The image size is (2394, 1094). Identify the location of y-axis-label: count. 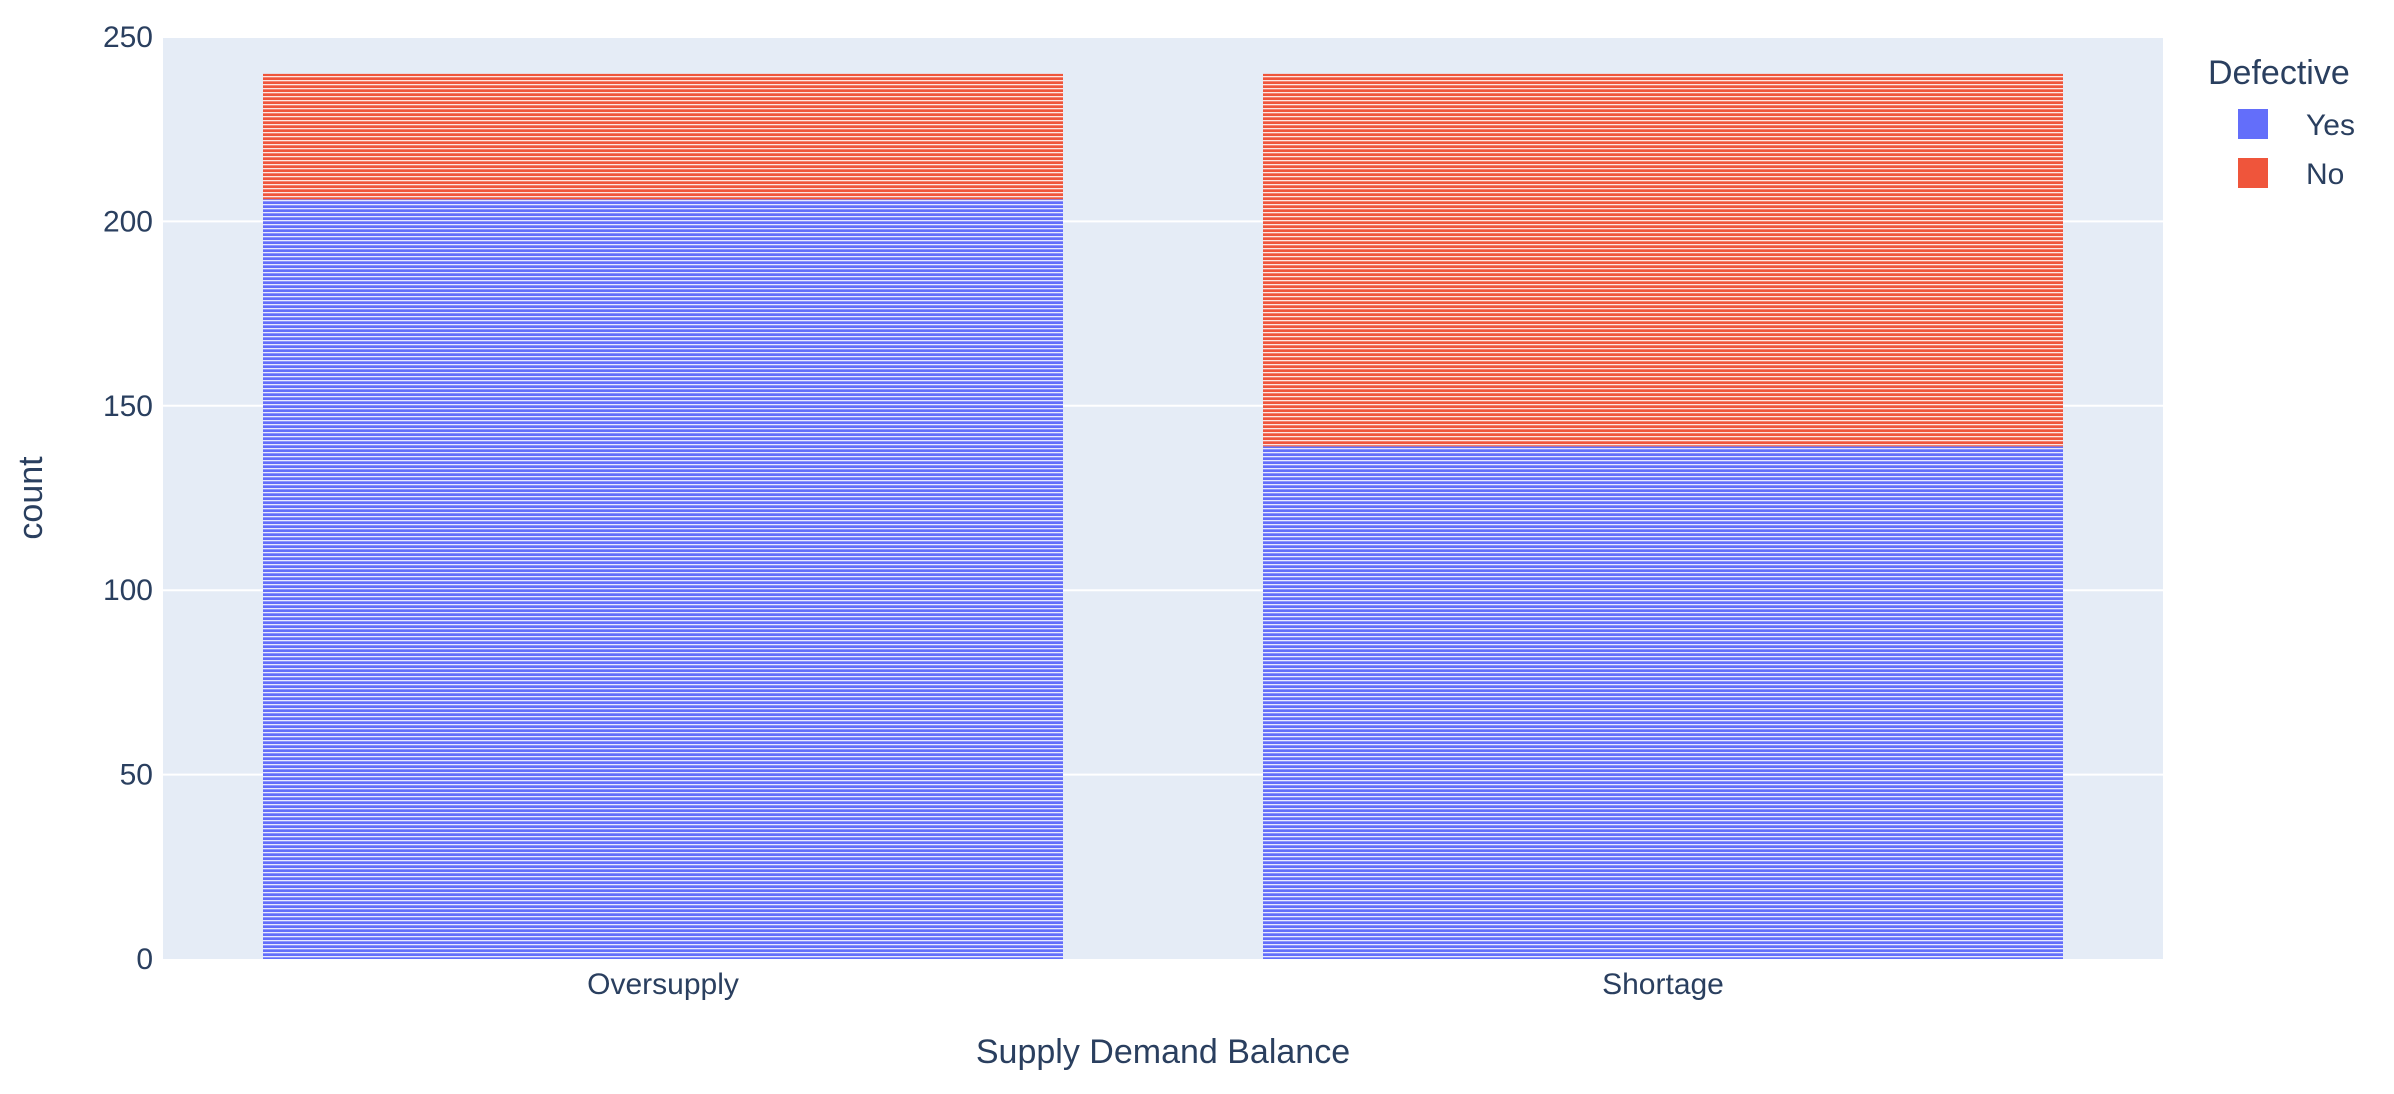
(31, 498).